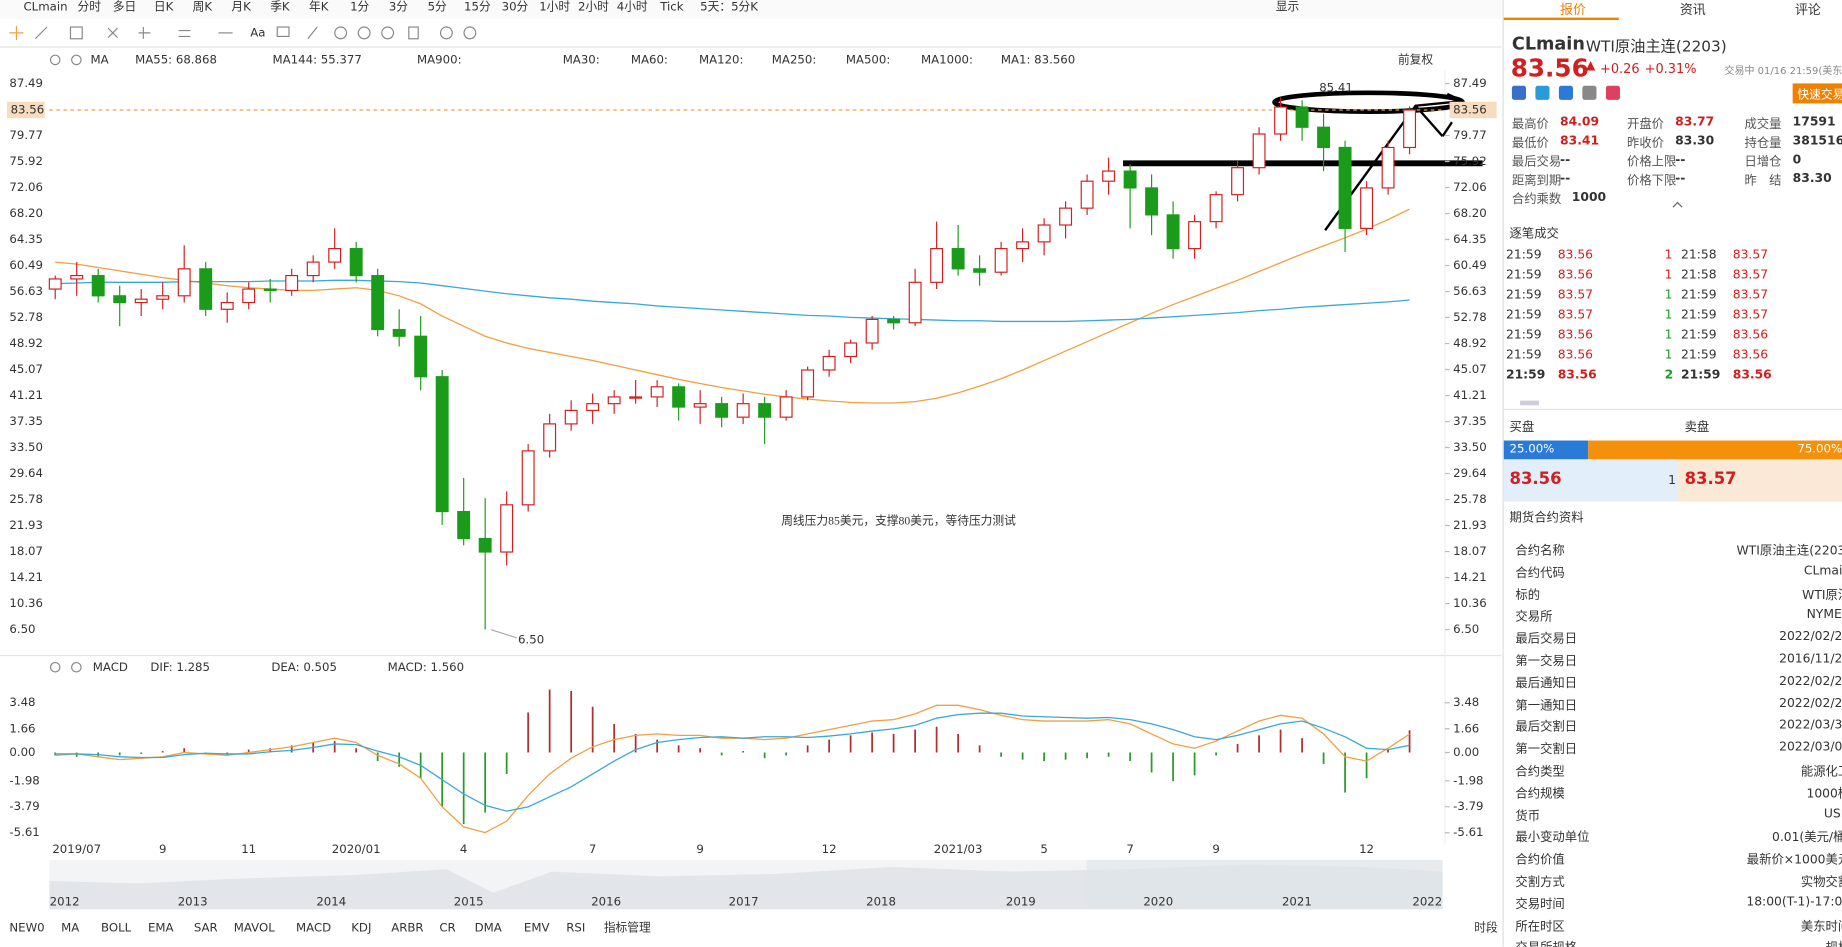 The width and height of the screenshot is (1842, 947). What do you see at coordinates (361, 928) in the screenshot?
I see `indicator-tab: KDJ` at bounding box center [361, 928].